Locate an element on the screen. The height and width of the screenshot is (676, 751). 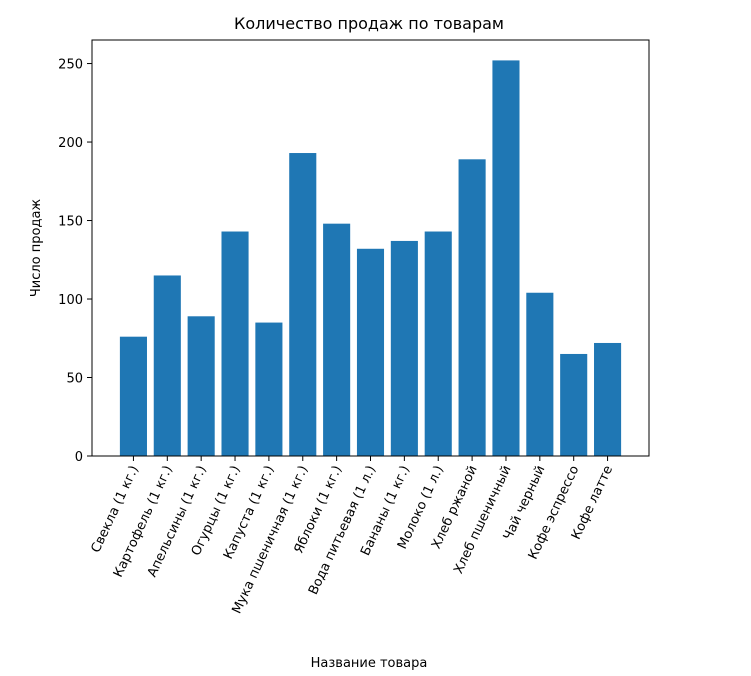
y-axis-label: Число продаж is located at coordinates (36, 248).